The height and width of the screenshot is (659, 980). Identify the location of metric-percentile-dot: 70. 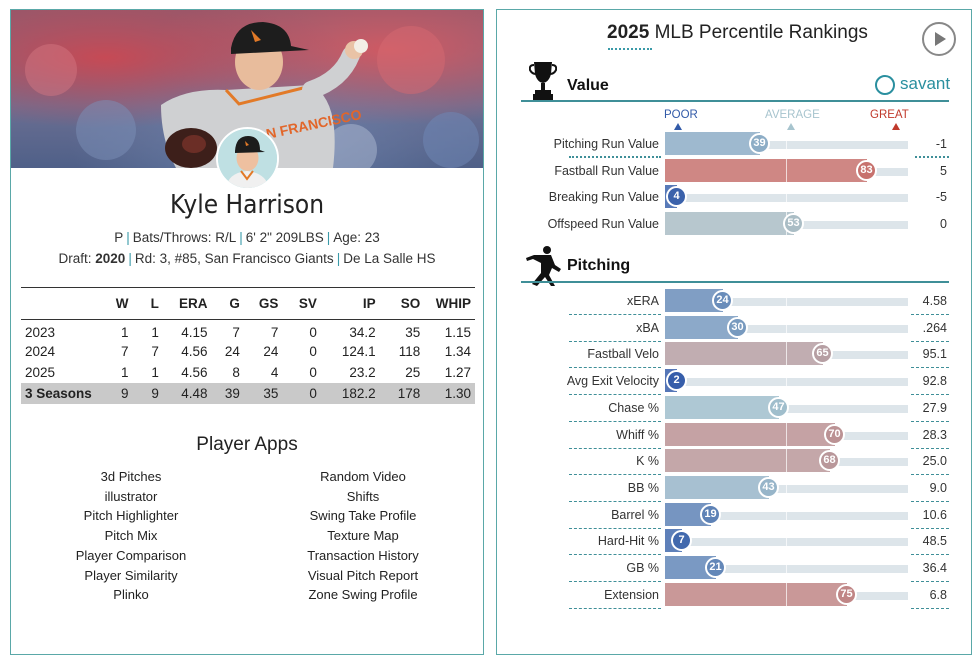
(834, 434).